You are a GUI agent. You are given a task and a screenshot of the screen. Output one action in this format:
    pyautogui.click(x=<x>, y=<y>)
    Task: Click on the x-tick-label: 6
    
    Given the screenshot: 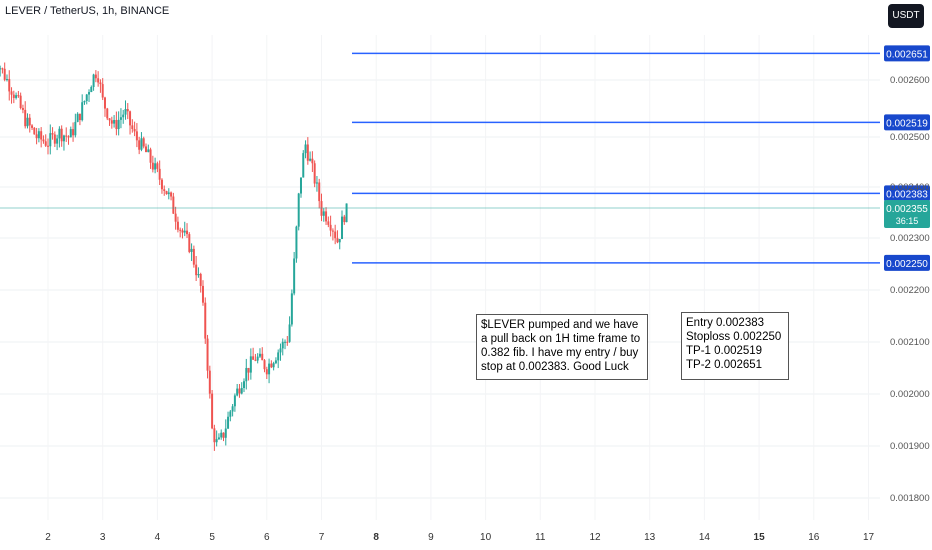 What is the action you would take?
    pyautogui.click(x=267, y=537)
    